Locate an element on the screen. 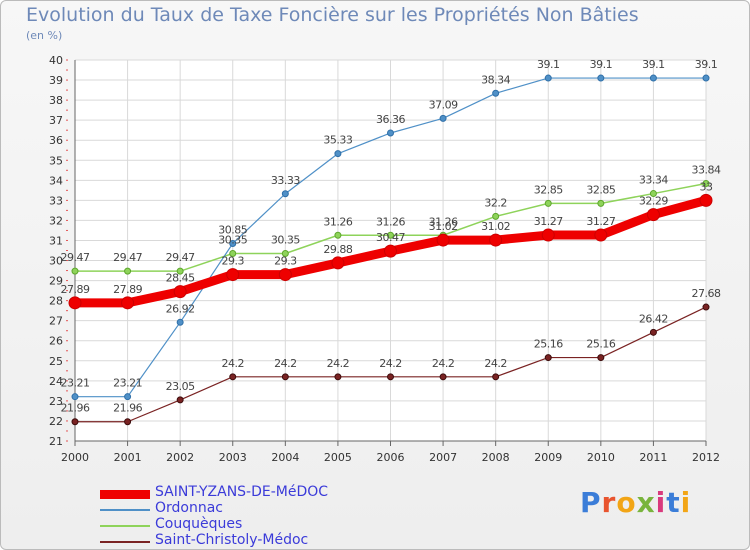  data-label: 23.05 is located at coordinates (180, 386).